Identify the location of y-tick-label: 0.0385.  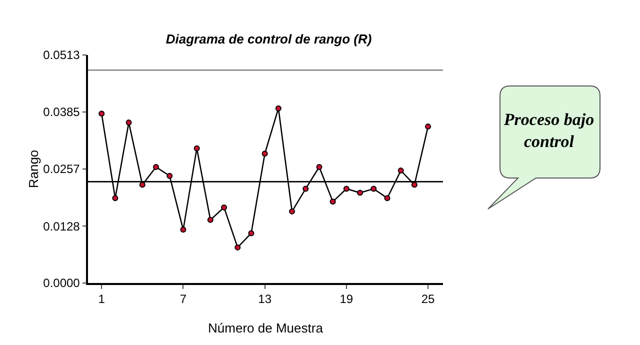
(61, 112).